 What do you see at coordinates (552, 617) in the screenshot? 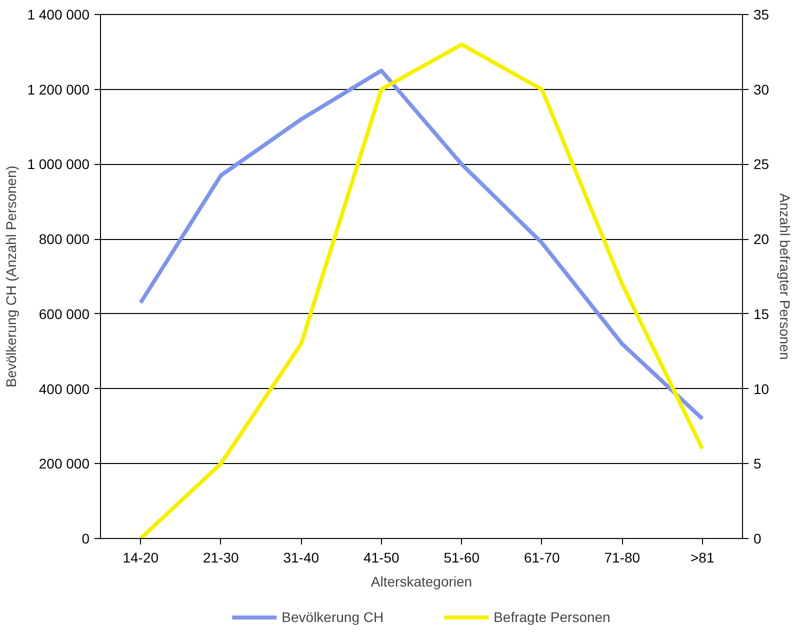
I see `legend-label: Befragte Personen` at bounding box center [552, 617].